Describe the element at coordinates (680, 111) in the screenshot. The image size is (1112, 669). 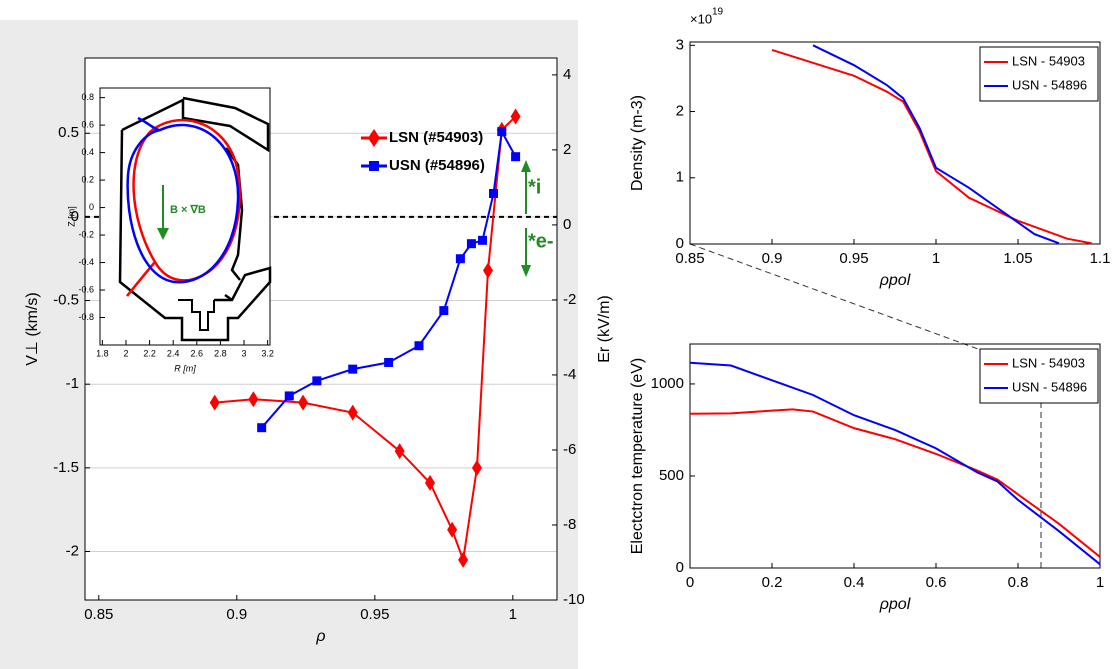
I see `y-tick-label: 2` at that location.